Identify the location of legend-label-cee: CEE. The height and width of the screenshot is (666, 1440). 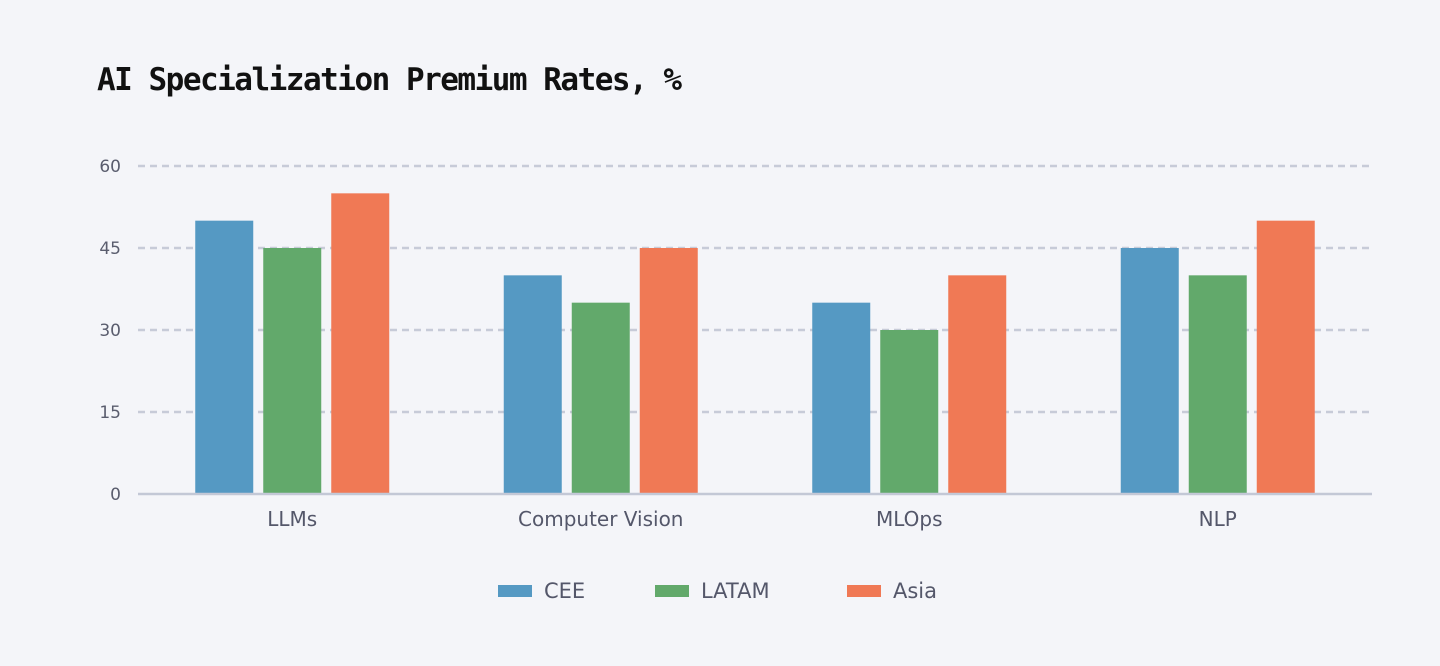
(564, 591).